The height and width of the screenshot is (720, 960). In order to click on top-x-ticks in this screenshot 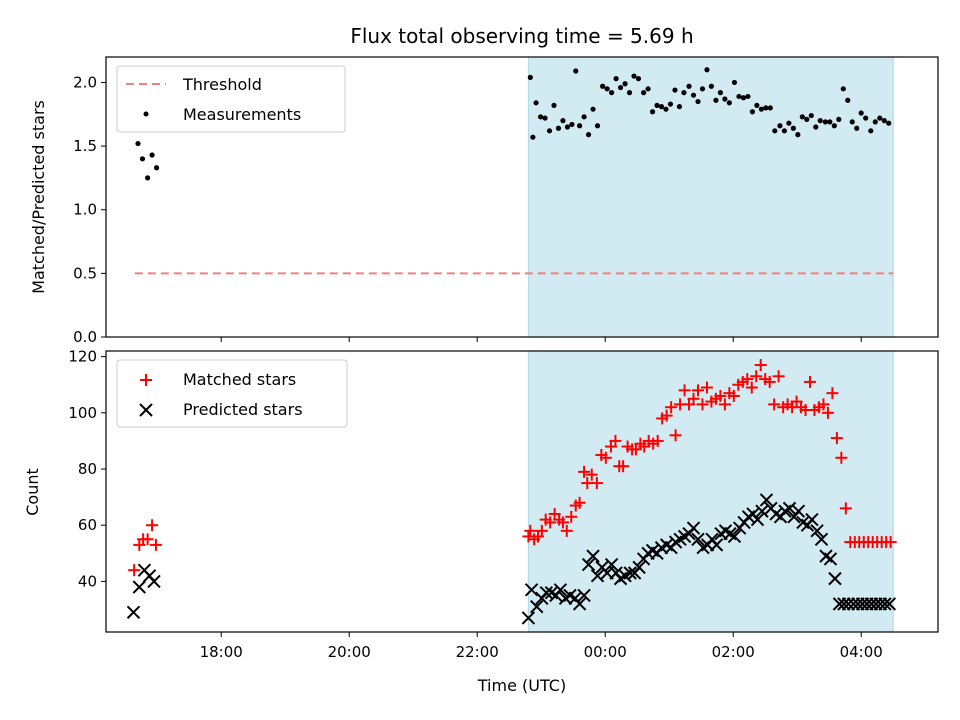, I will do `click(541, 339)`.